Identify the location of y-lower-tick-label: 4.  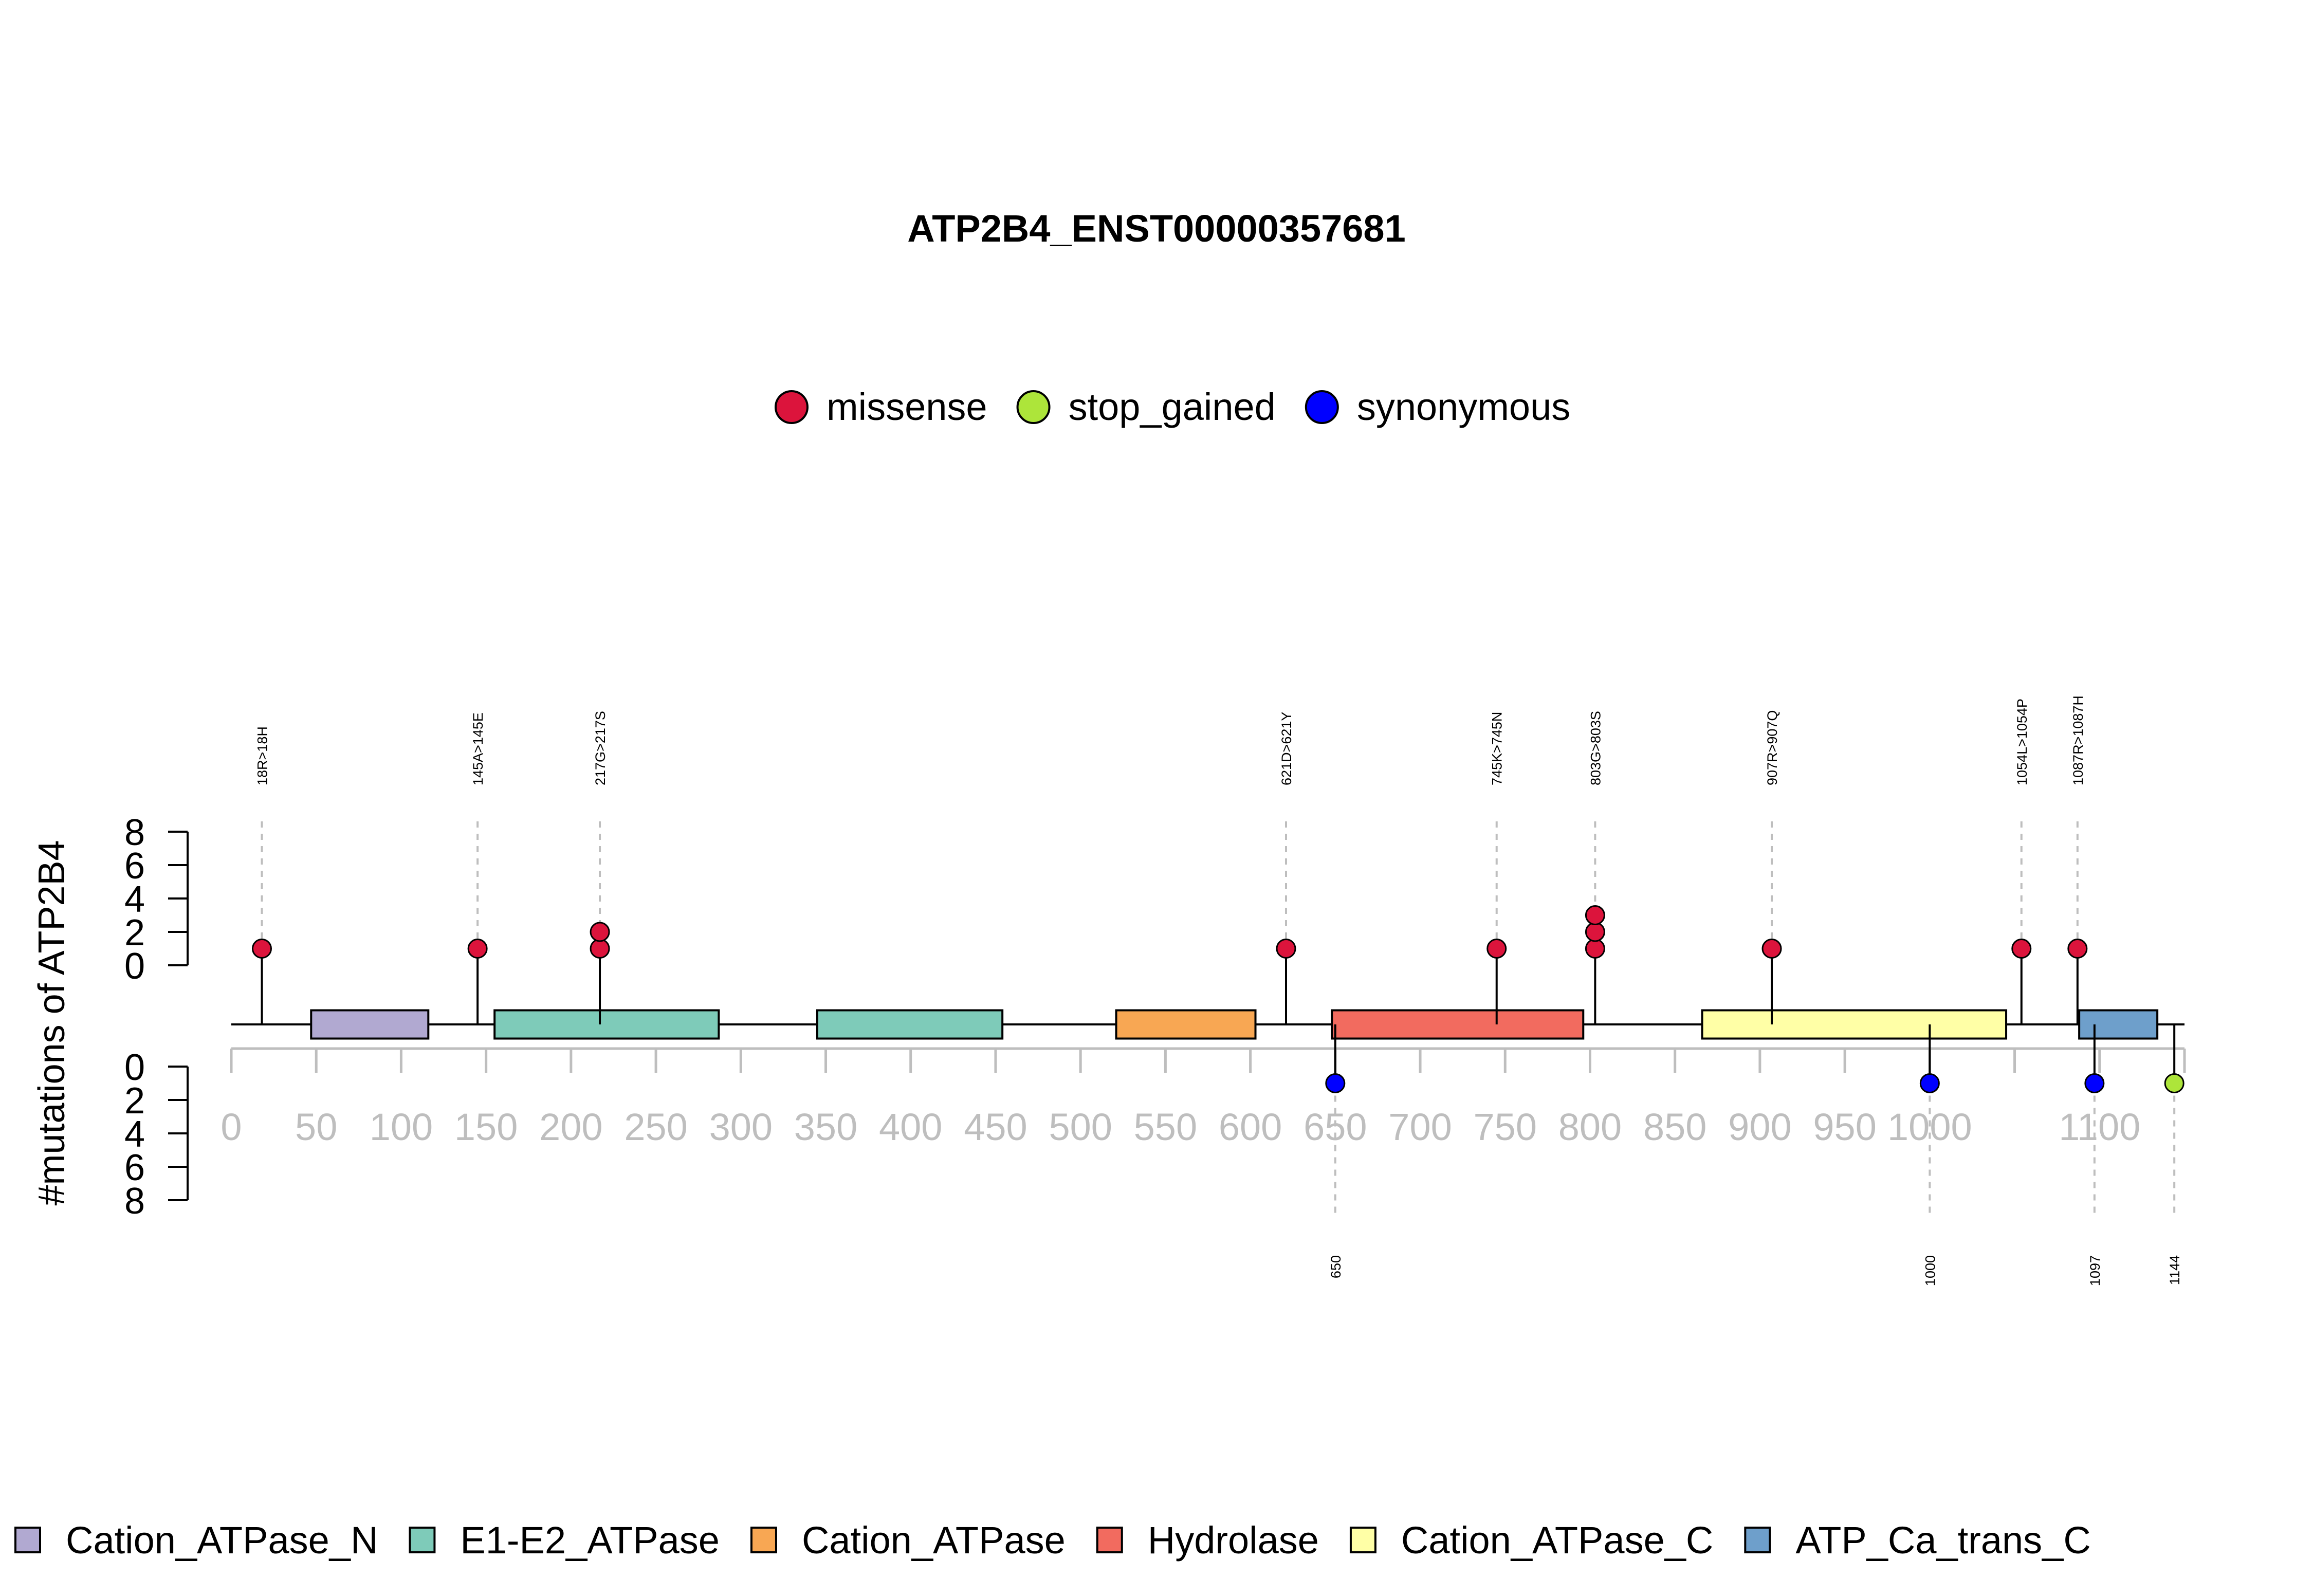
(134, 1134).